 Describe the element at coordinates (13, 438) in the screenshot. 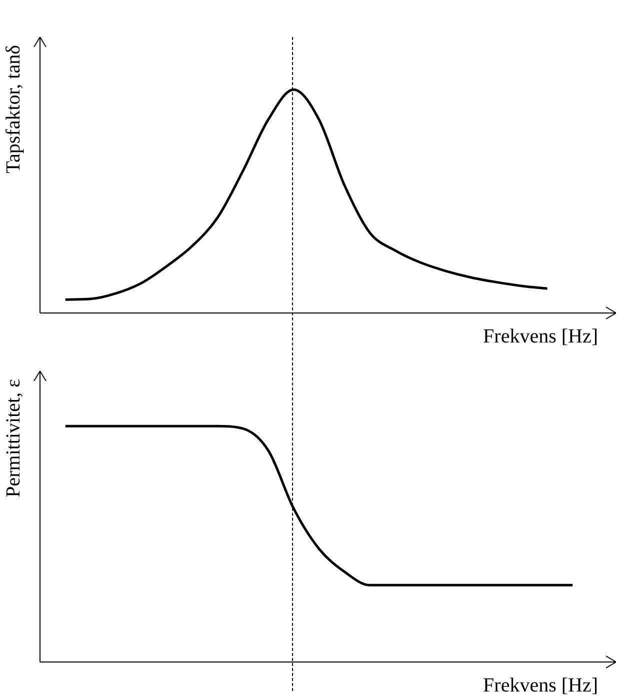

I see `y-axis-title: Permittivitet, ε` at that location.